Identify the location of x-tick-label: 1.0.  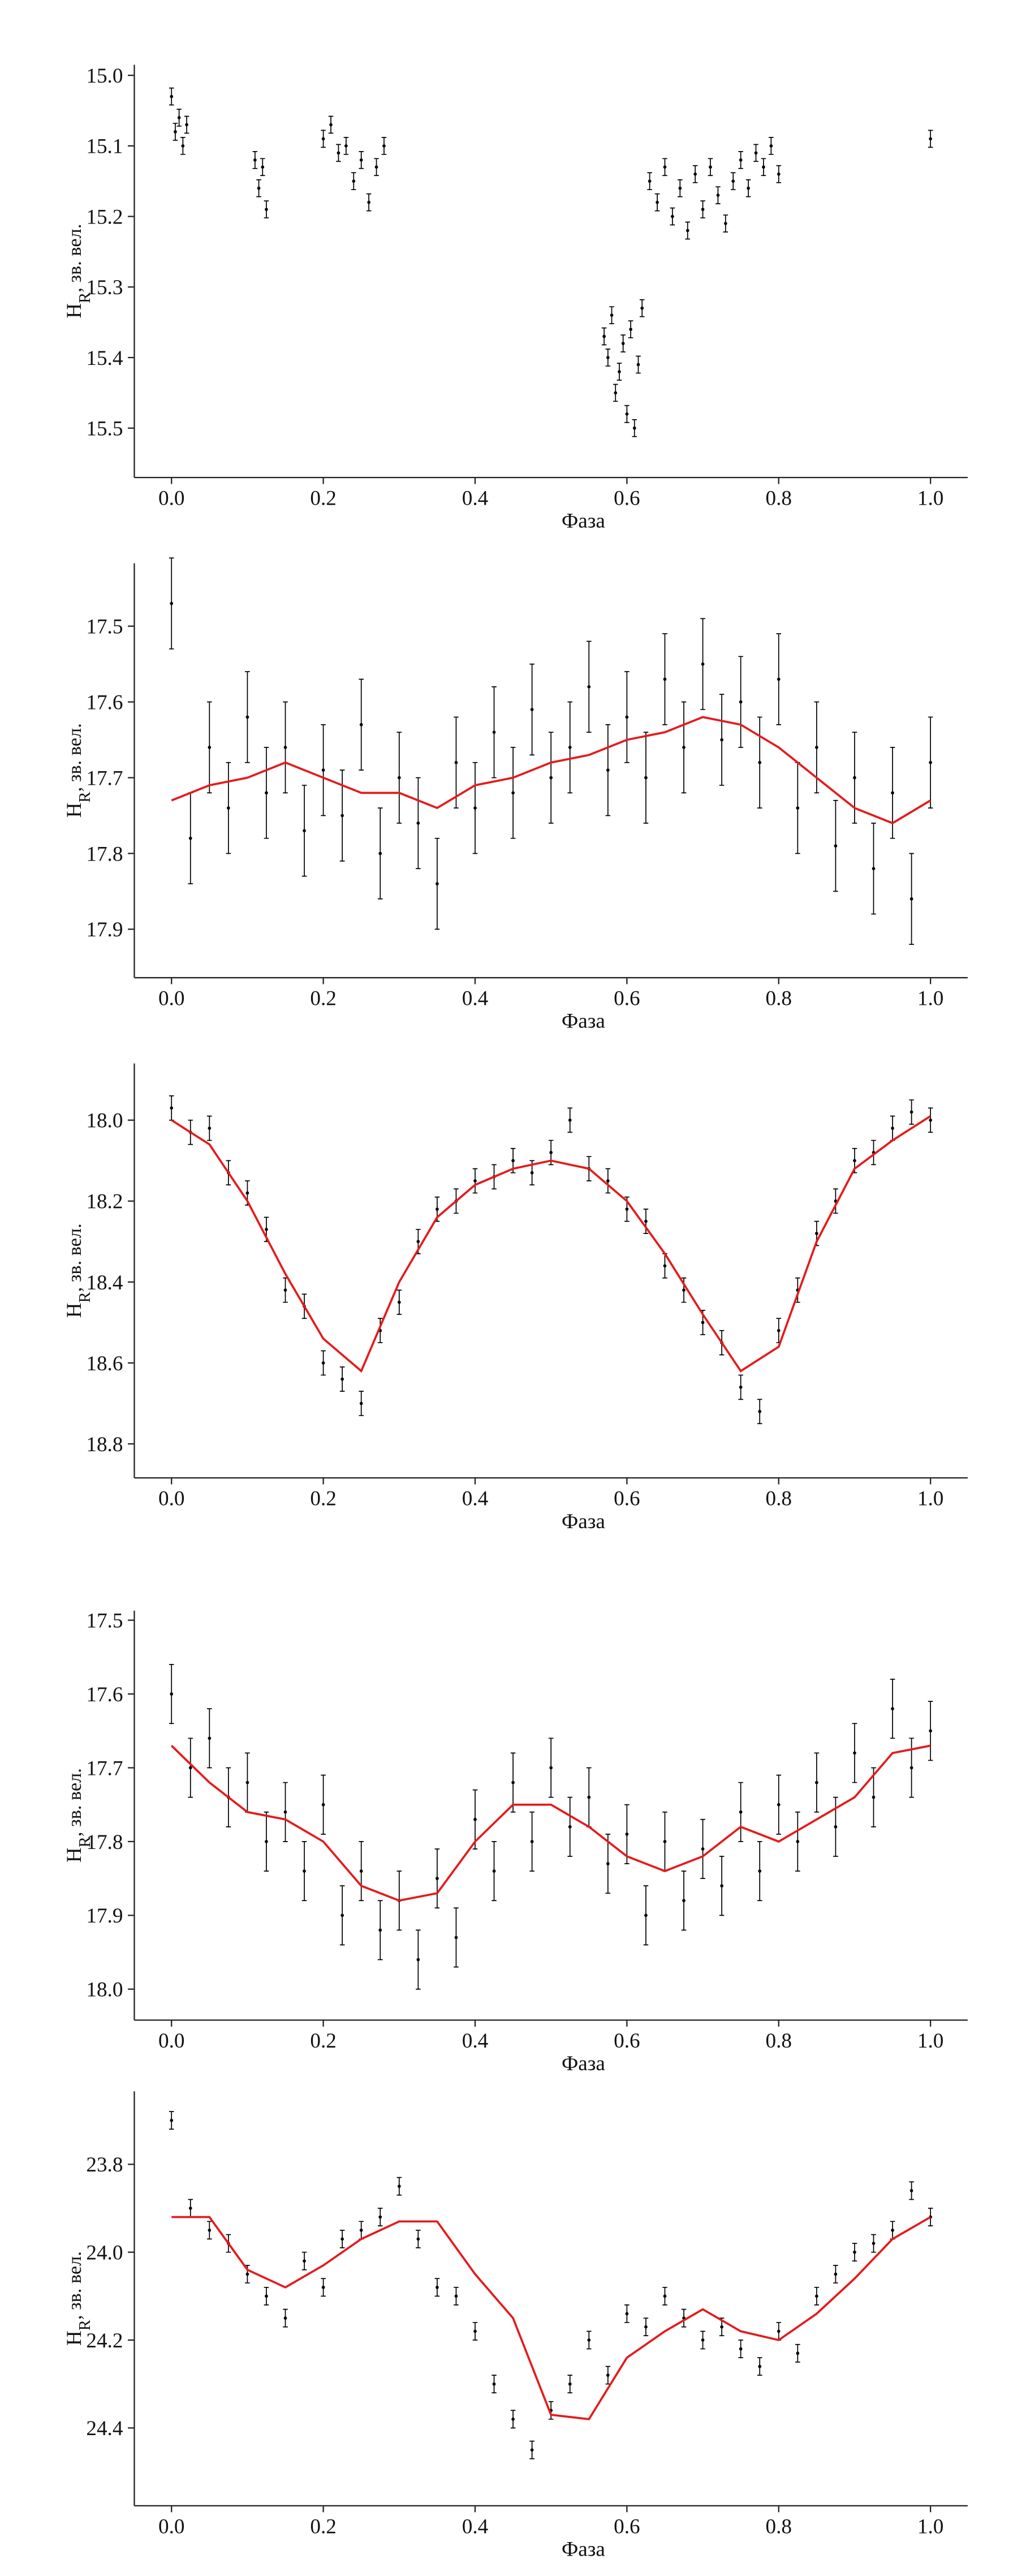
(930, 499).